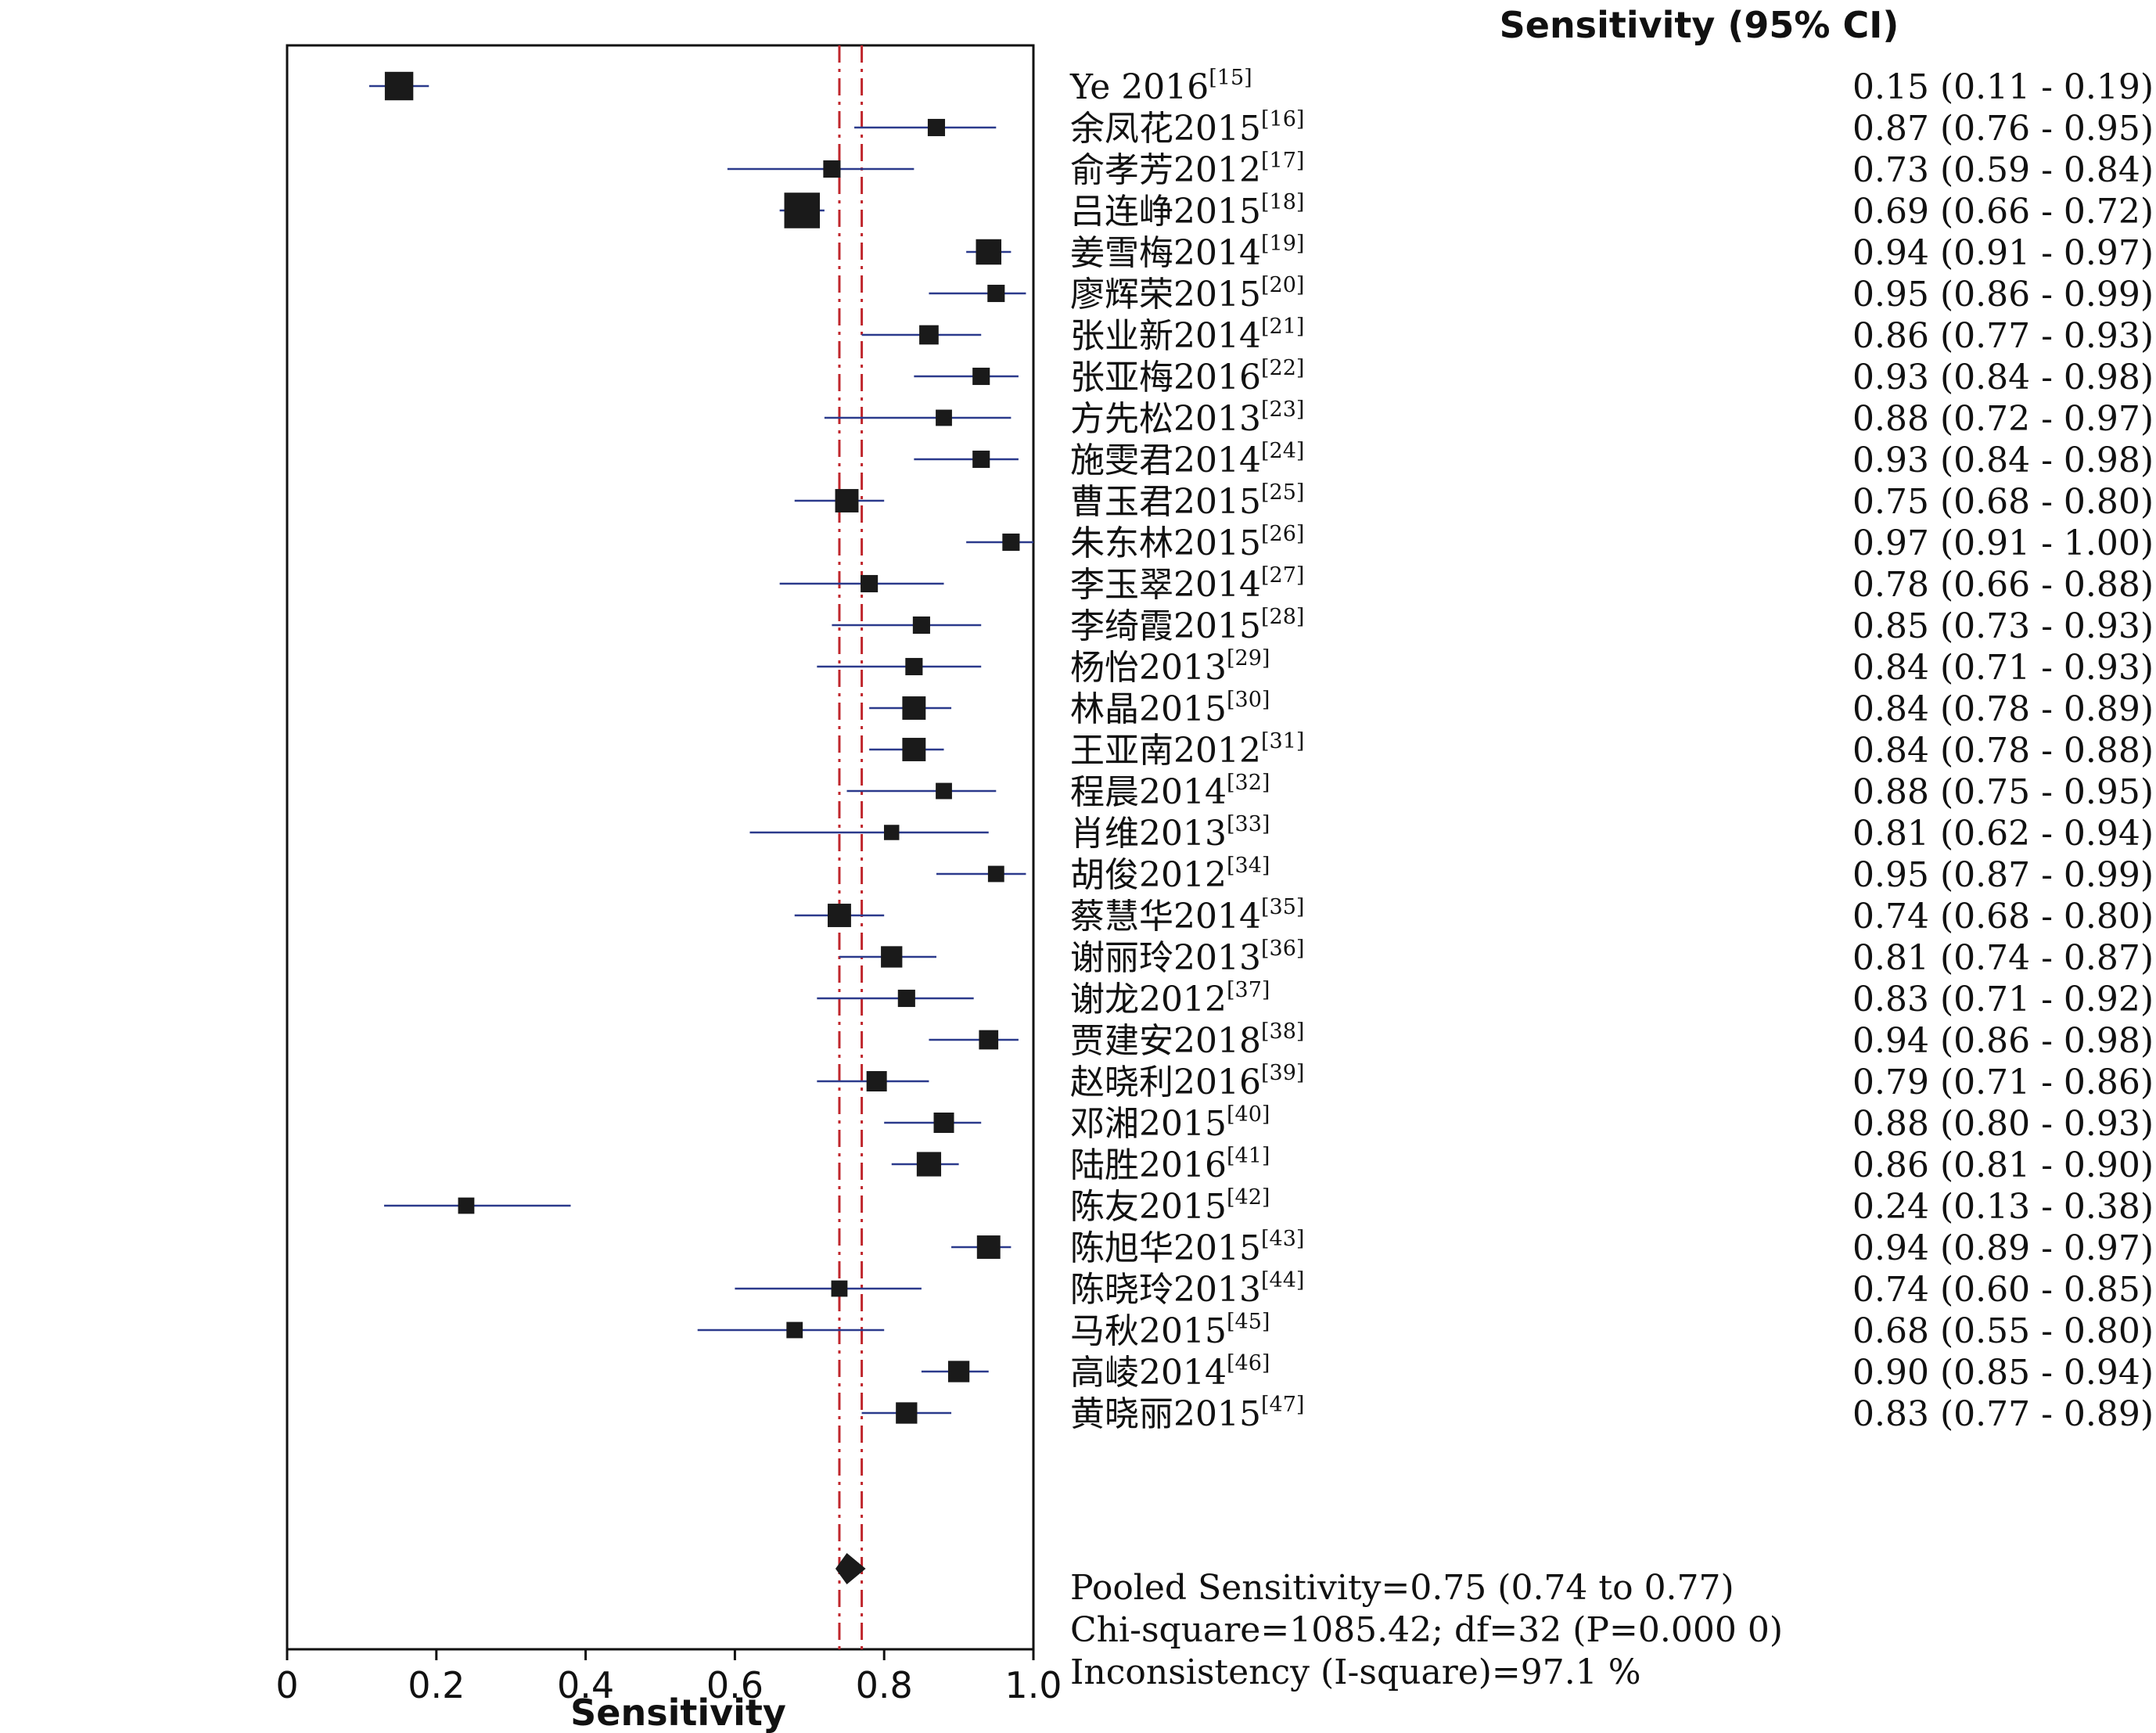 The image size is (2156, 1733). What do you see at coordinates (1170, 833) in the screenshot?
I see `study-label-18: 肖维2013[33]` at bounding box center [1170, 833].